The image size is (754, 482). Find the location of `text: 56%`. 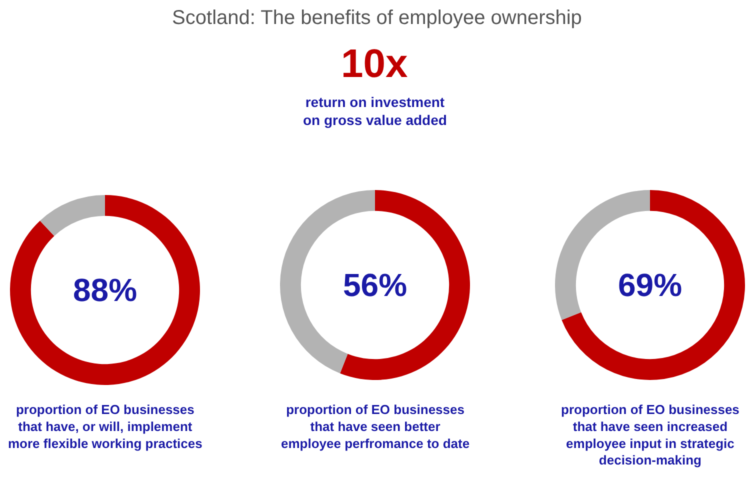

text: 56% is located at coordinates (375, 285).